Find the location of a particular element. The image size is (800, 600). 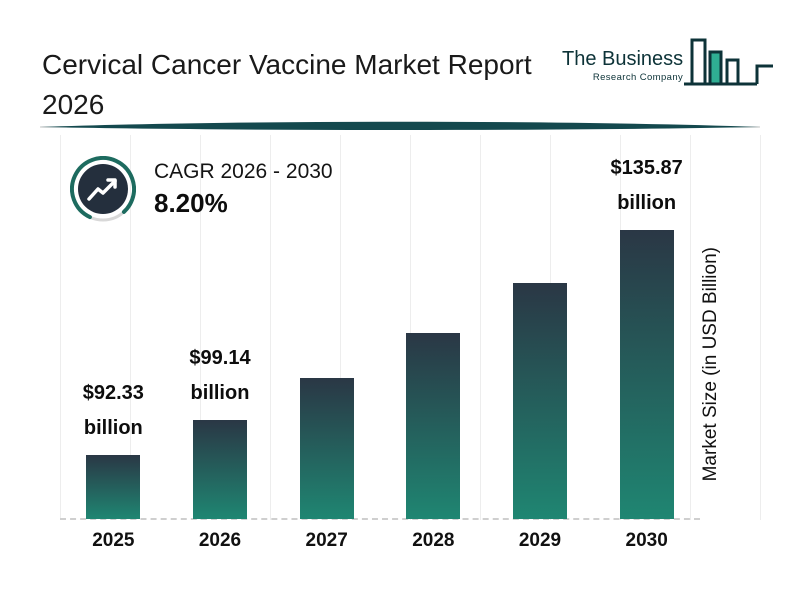

trend-up-icon is located at coordinates (103, 189).